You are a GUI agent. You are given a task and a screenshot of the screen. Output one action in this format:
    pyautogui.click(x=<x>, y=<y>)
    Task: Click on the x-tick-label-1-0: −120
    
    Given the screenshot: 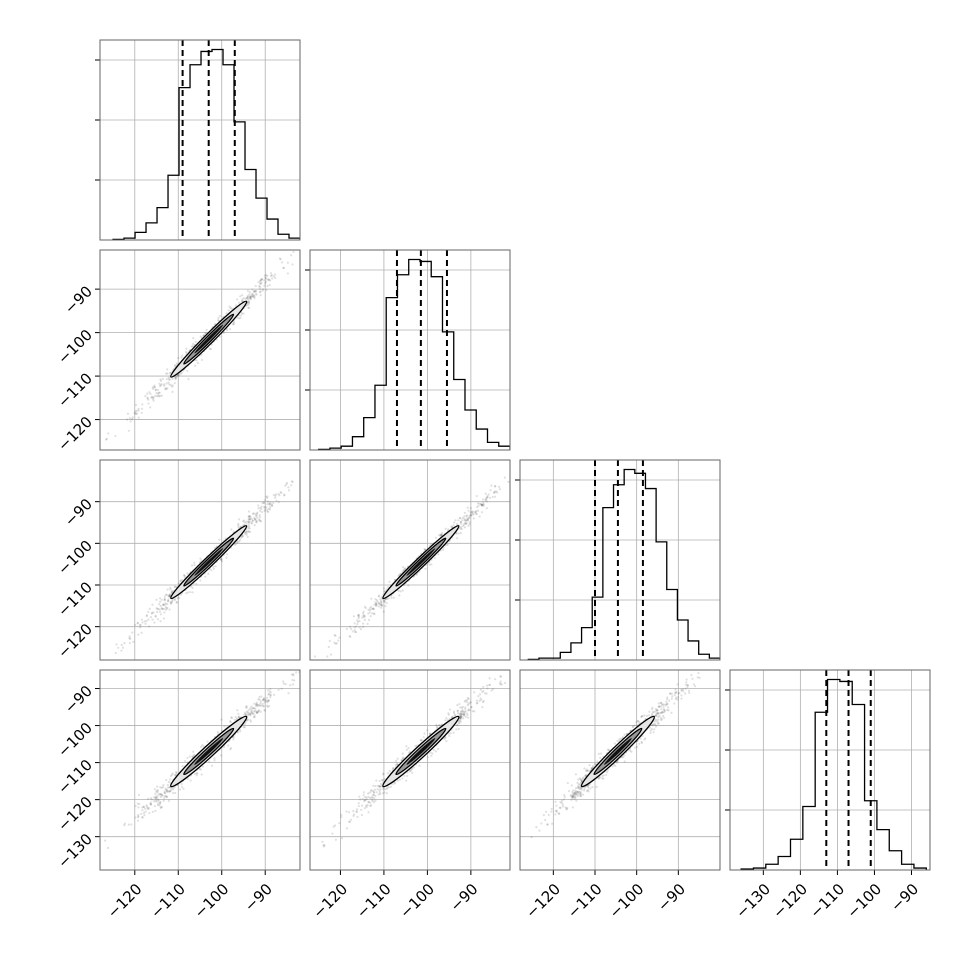 What is the action you would take?
    pyautogui.click(x=330, y=901)
    